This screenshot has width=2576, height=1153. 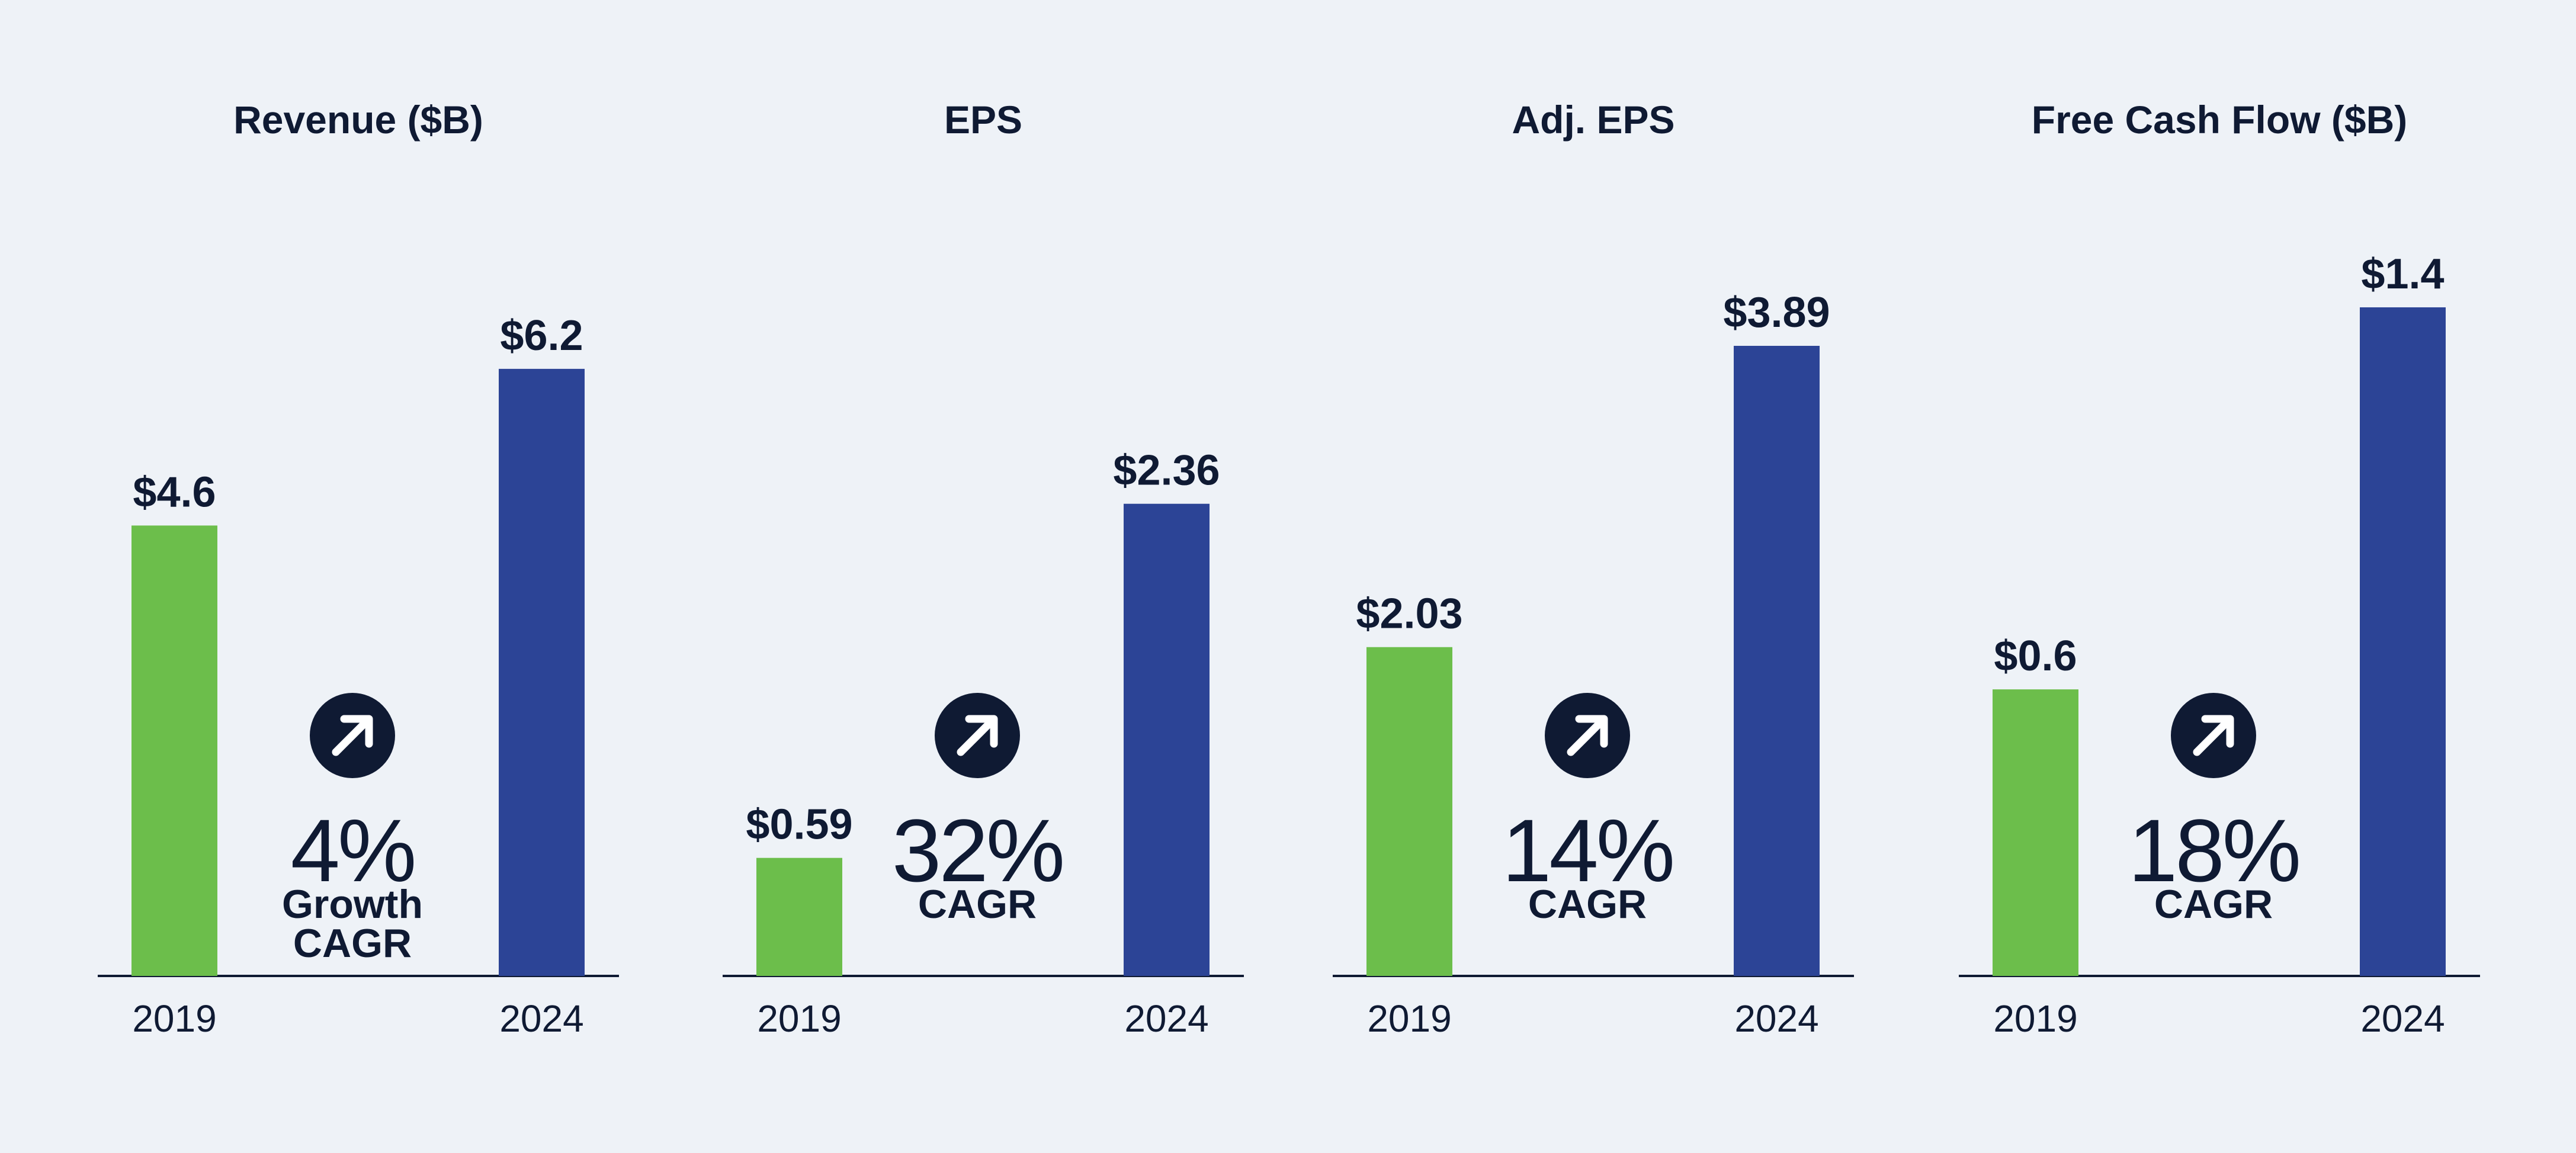 What do you see at coordinates (2402, 274) in the screenshot?
I see `bar-value-label: $1.4` at bounding box center [2402, 274].